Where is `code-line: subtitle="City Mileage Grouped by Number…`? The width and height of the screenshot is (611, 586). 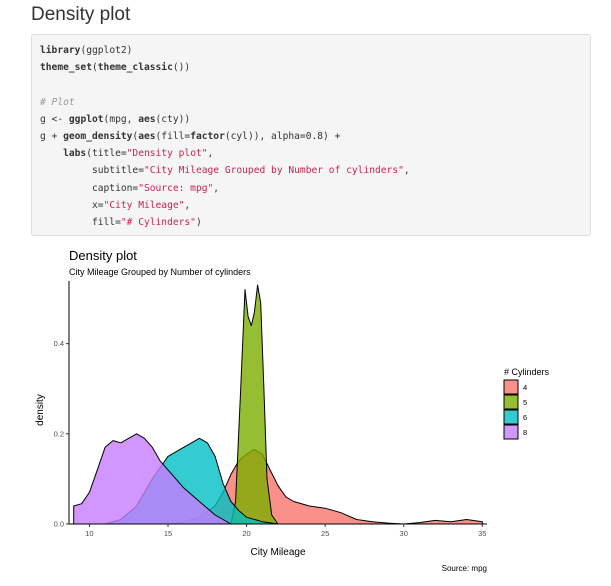
code-line: subtitle="City Mileage Grouped by Number… is located at coordinates (311, 170).